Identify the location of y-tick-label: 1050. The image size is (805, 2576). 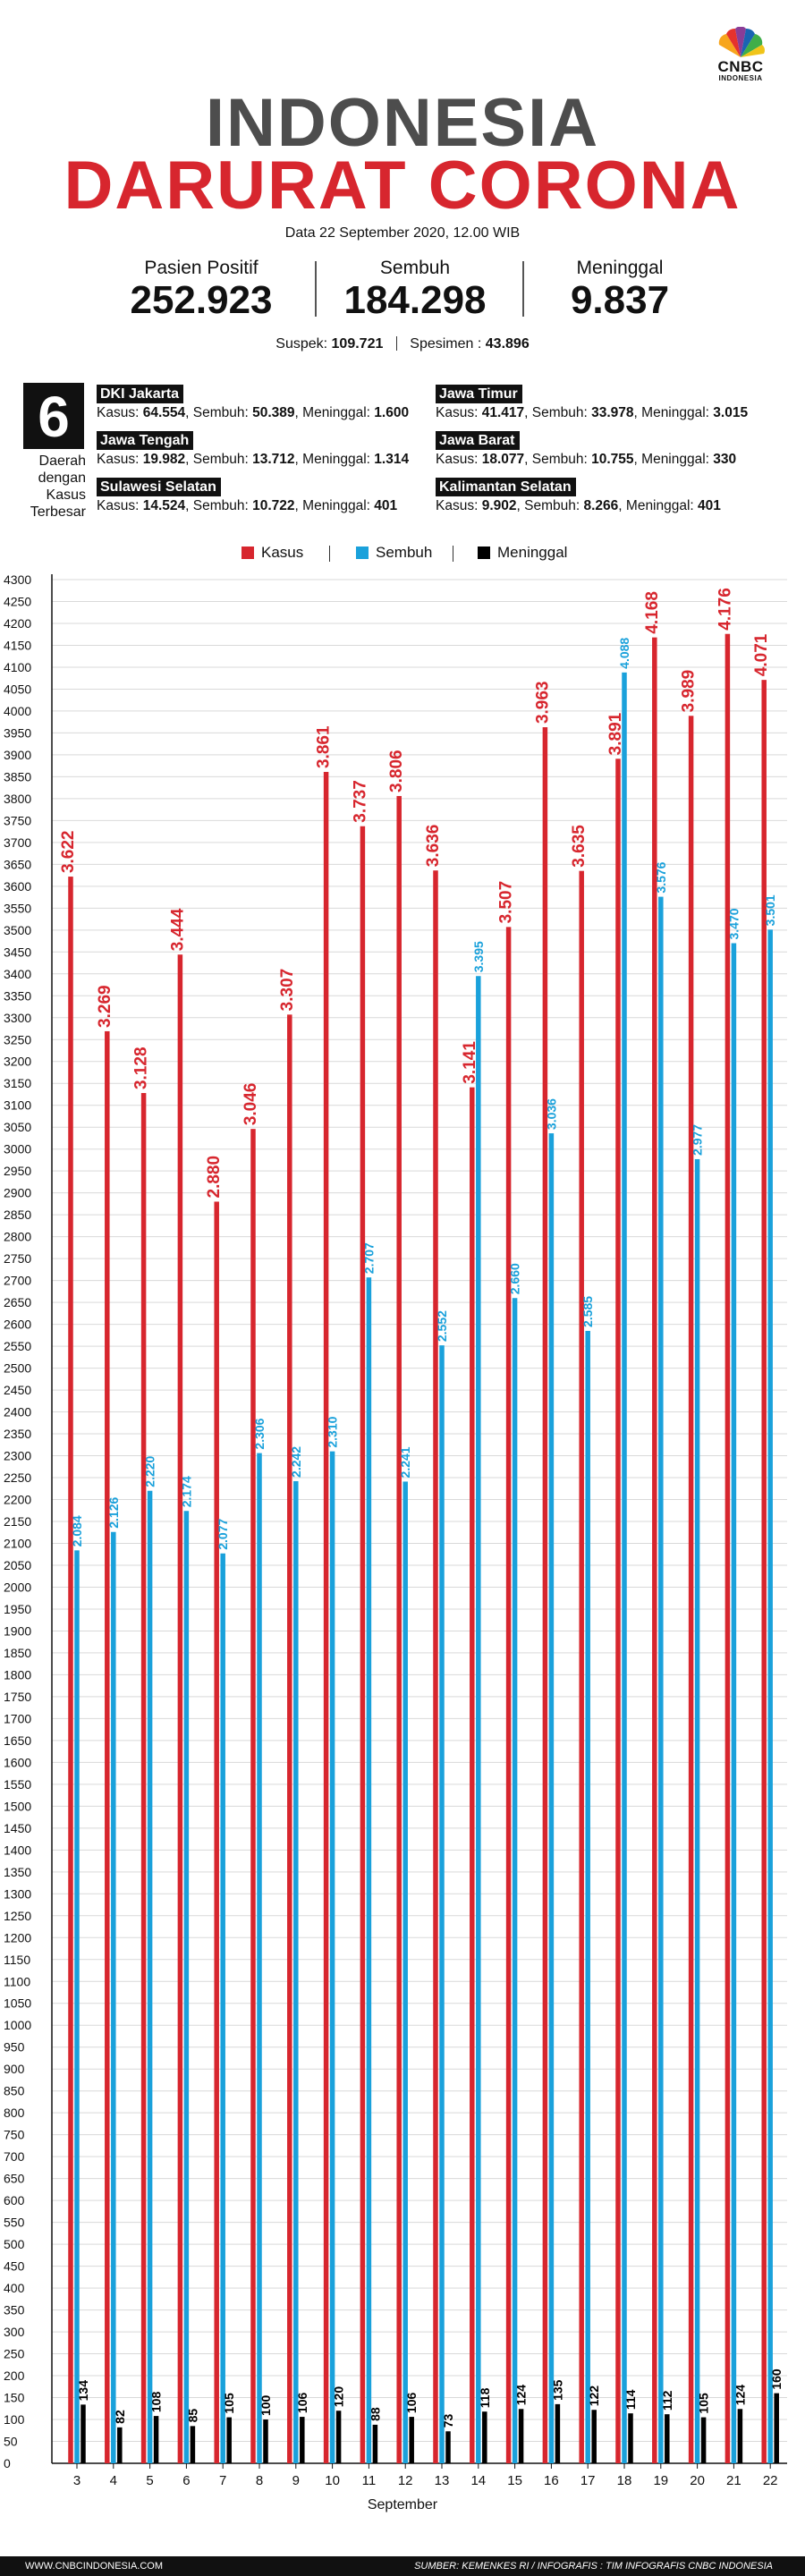
(17, 2003).